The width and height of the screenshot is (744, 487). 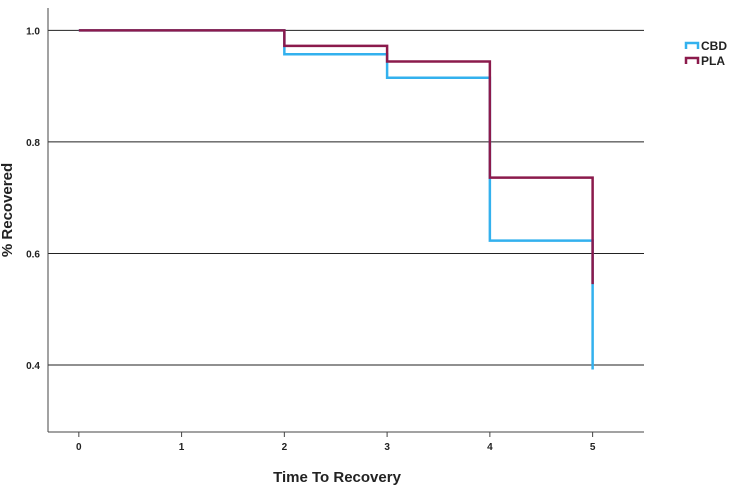 What do you see at coordinates (490, 447) in the screenshot?
I see `x-tick-label: 4` at bounding box center [490, 447].